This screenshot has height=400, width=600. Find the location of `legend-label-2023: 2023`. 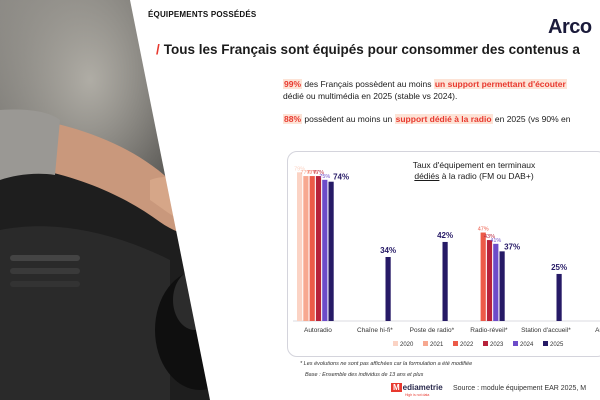

legend-label-2023: 2023 is located at coordinates (497, 345).